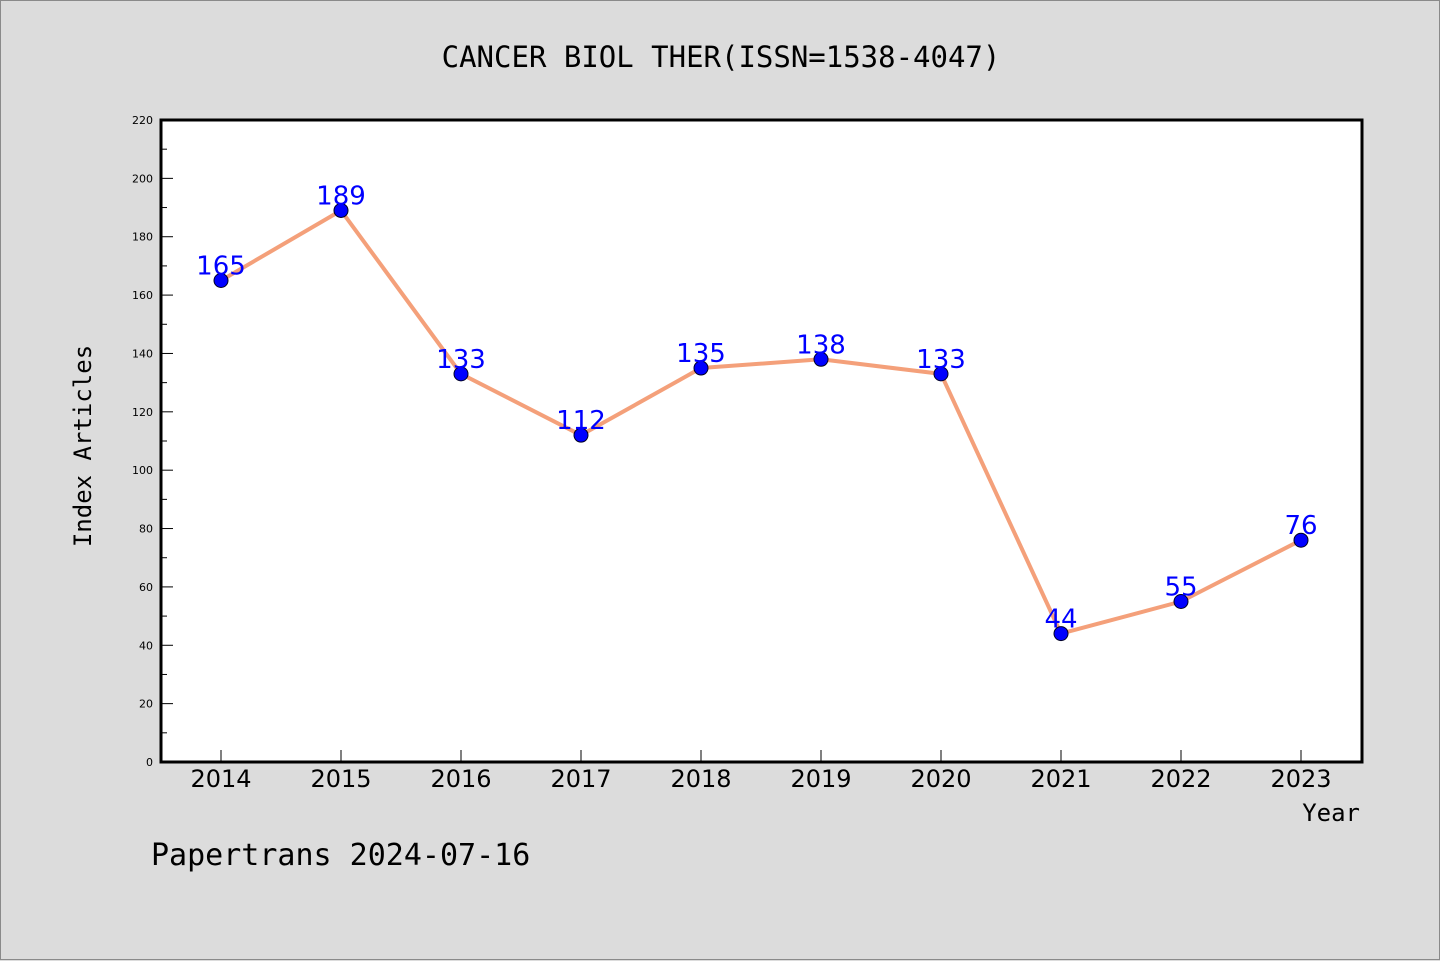 This screenshot has width=1440, height=961. Describe the element at coordinates (142, 237) in the screenshot. I see `y-tick-label: 180` at that location.